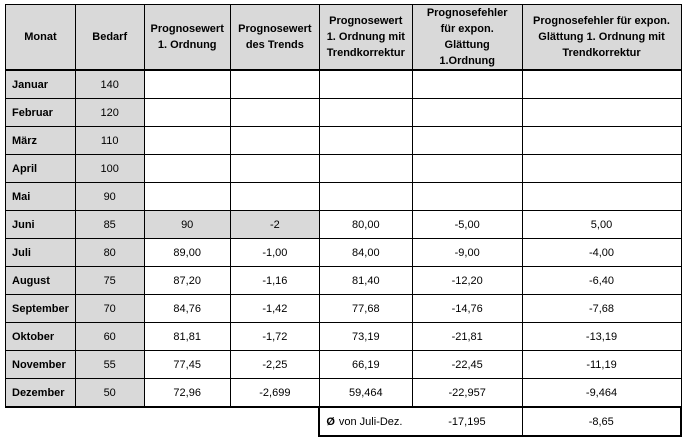  What do you see at coordinates (187, 224) in the screenshot?
I see `prognosewert-1-ordnung-cell: 90` at bounding box center [187, 224].